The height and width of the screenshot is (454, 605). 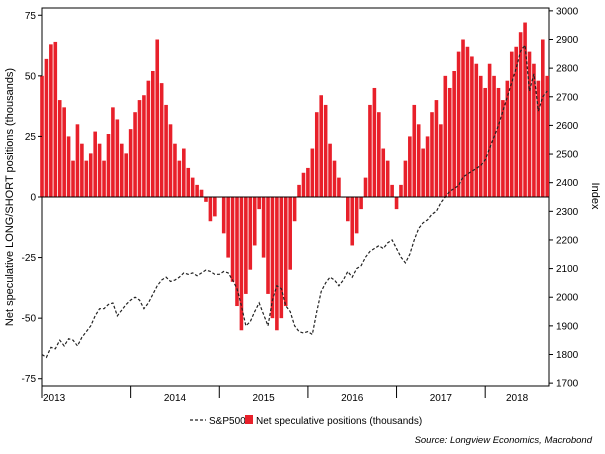 I want to click on right-axis-tick-label: 2700, so click(x=567, y=97).